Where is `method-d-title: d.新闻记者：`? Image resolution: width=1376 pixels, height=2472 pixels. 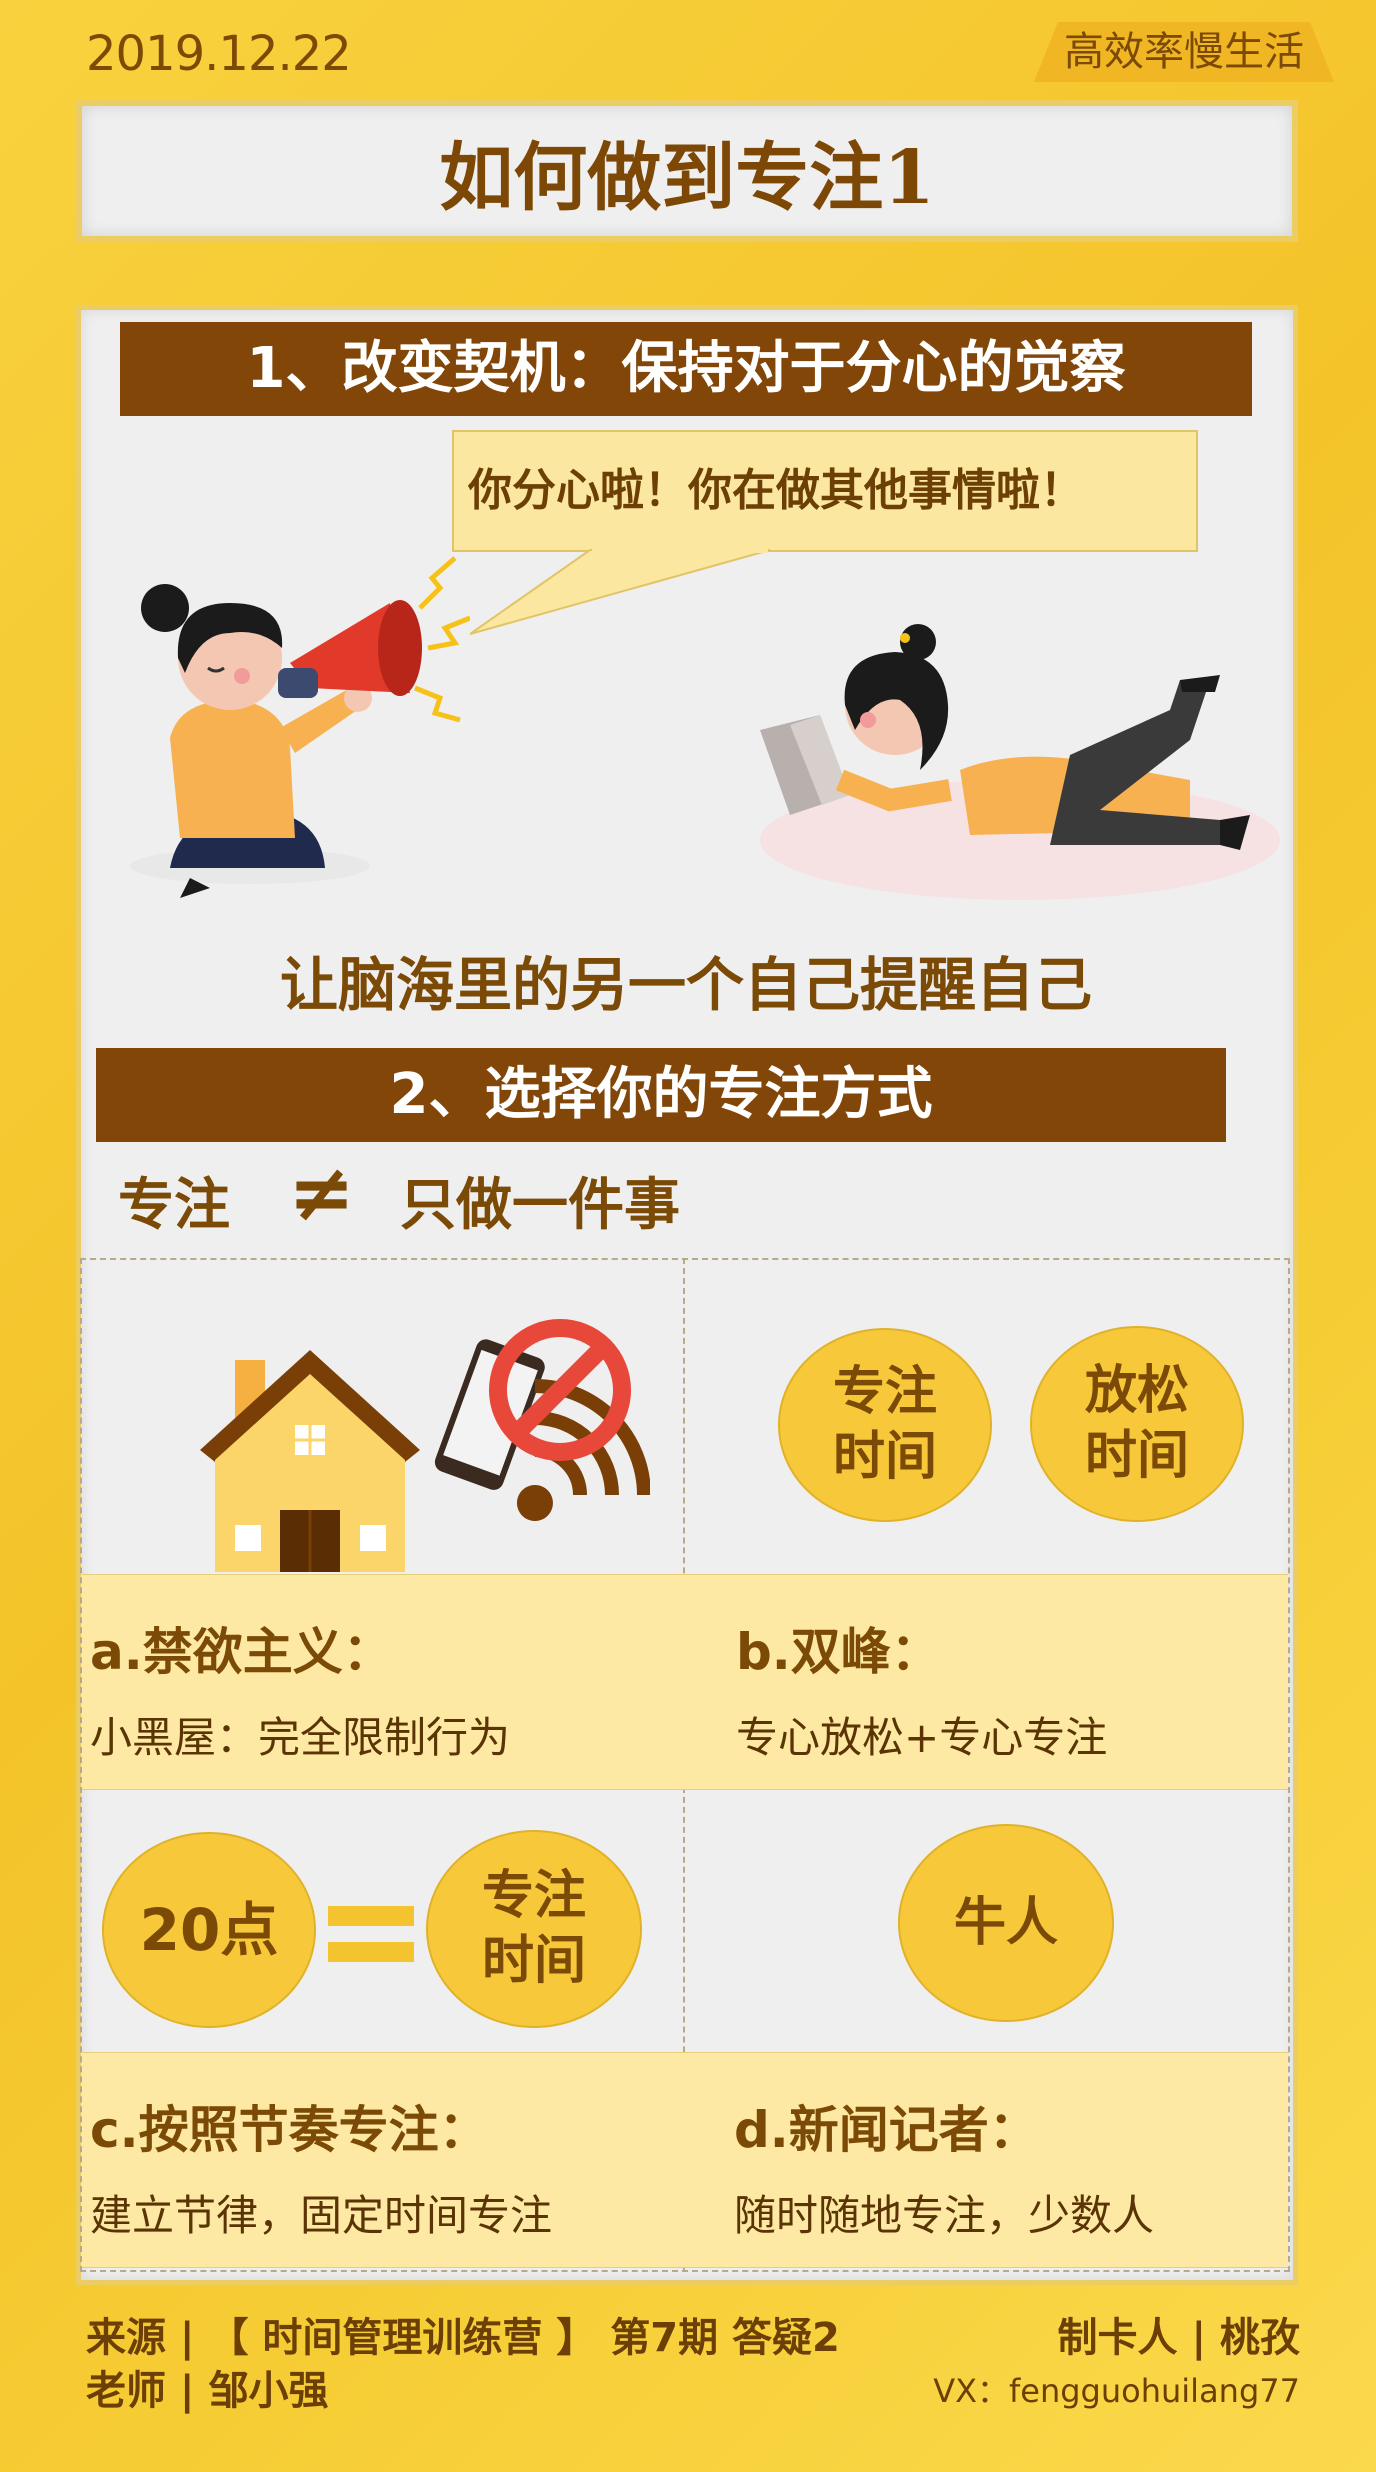 method-d-title: d.新闻记者： is located at coordinates (886, 2130).